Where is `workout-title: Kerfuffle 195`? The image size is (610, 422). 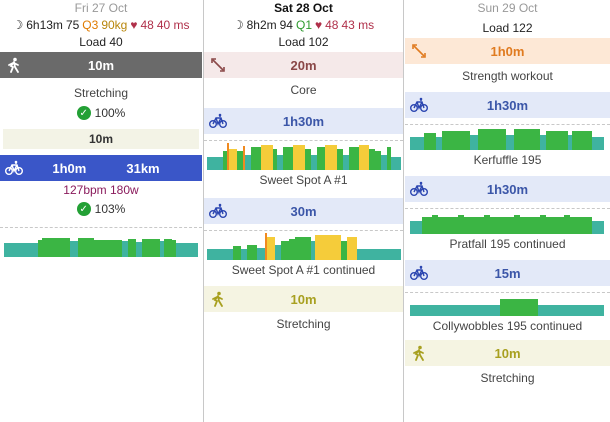
workout-title: Kerfuffle 195 is located at coordinates (507, 160).